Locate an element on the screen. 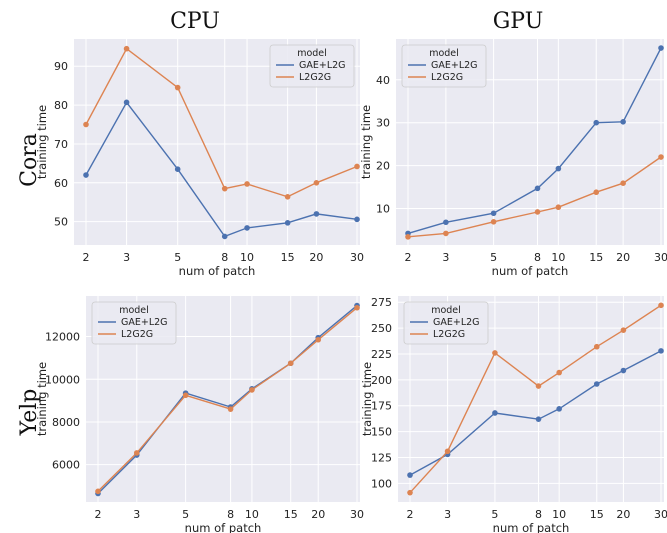 Image resolution: width=667 pixels, height=533 pixels. y-tick-label: 20 is located at coordinates (383, 166).